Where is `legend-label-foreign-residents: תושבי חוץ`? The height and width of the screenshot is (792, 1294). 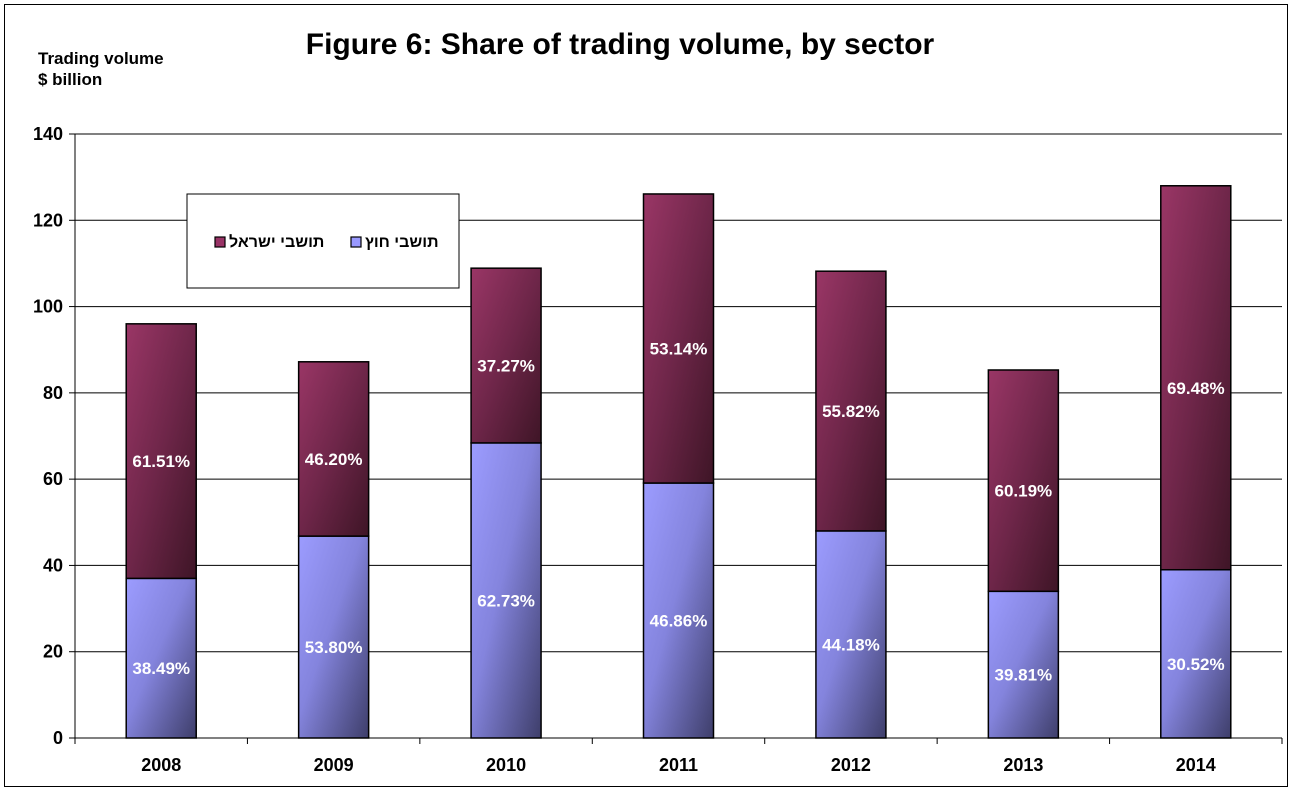 legend-label-foreign-residents: תושבי חוץ is located at coordinates (402, 242).